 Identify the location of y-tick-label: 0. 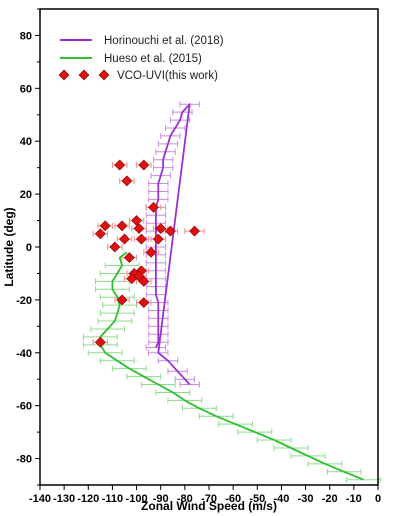
(29, 248).